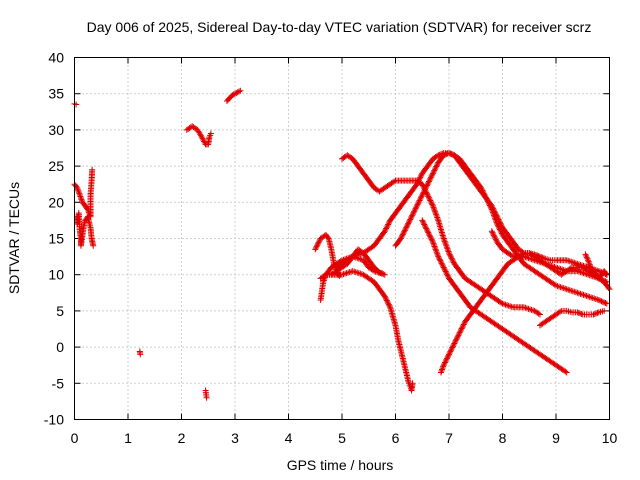  What do you see at coordinates (441, 235) in the screenshot?
I see `series-arc-l` at bounding box center [441, 235].